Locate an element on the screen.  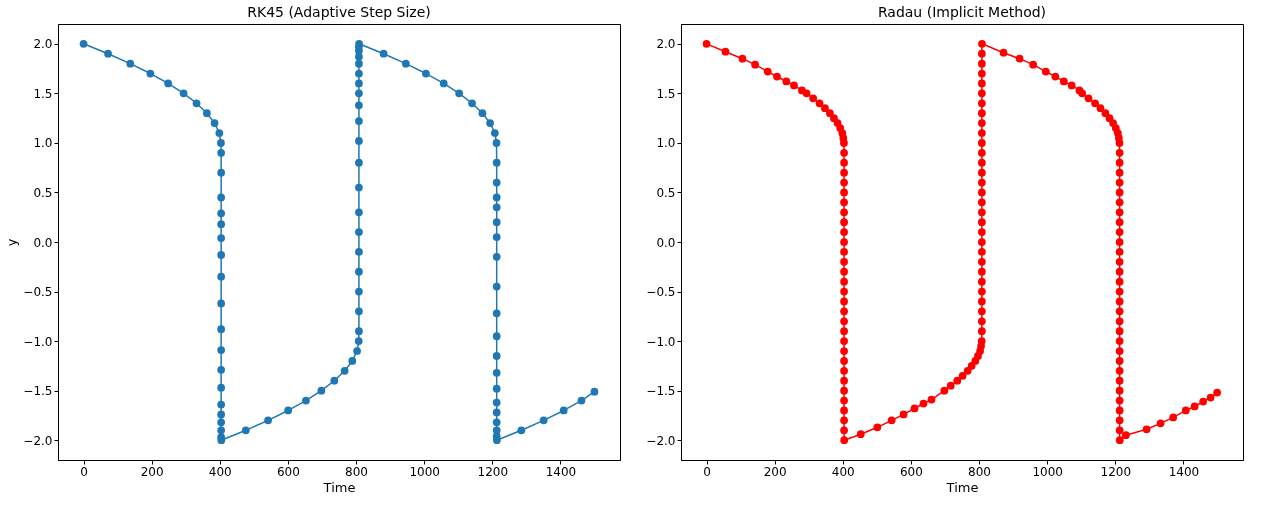
y-axis-title: y is located at coordinates (12, 242).